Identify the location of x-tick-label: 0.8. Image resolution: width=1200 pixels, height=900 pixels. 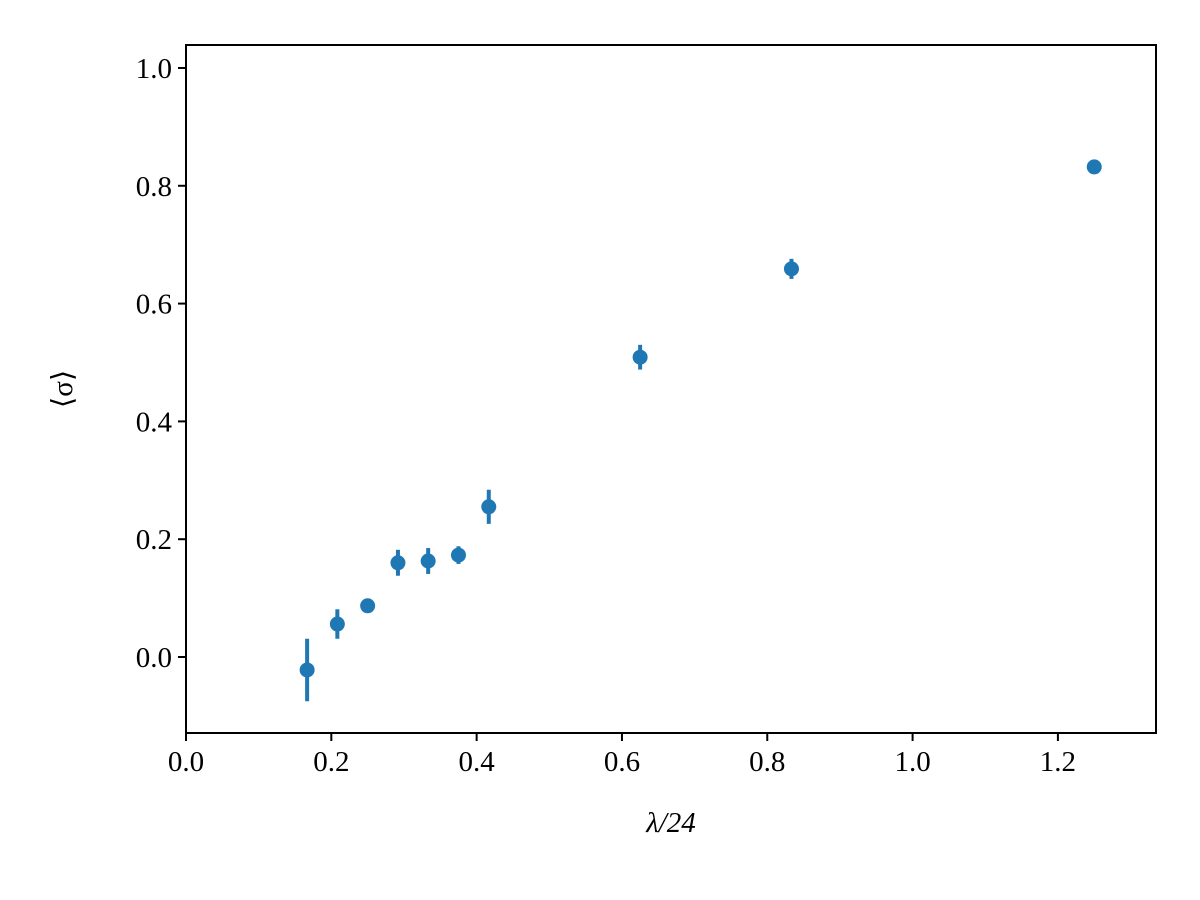
(767, 762).